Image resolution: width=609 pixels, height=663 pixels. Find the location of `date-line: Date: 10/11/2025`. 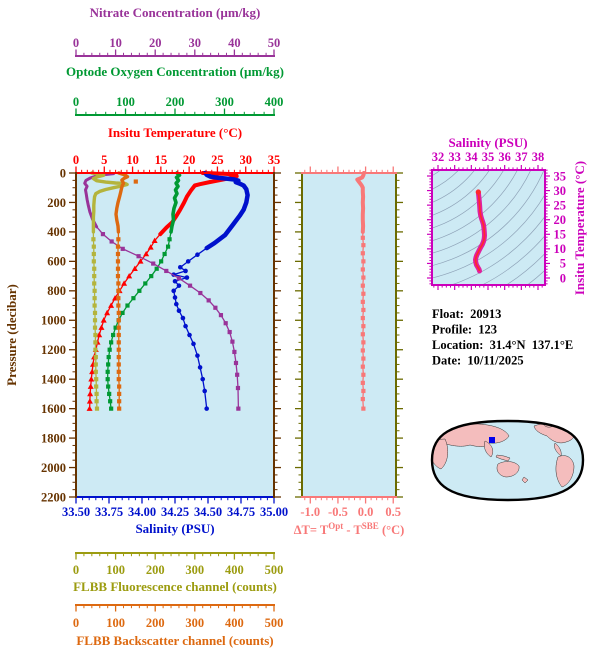

date-line: Date: 10/11/2025 is located at coordinates (478, 361).